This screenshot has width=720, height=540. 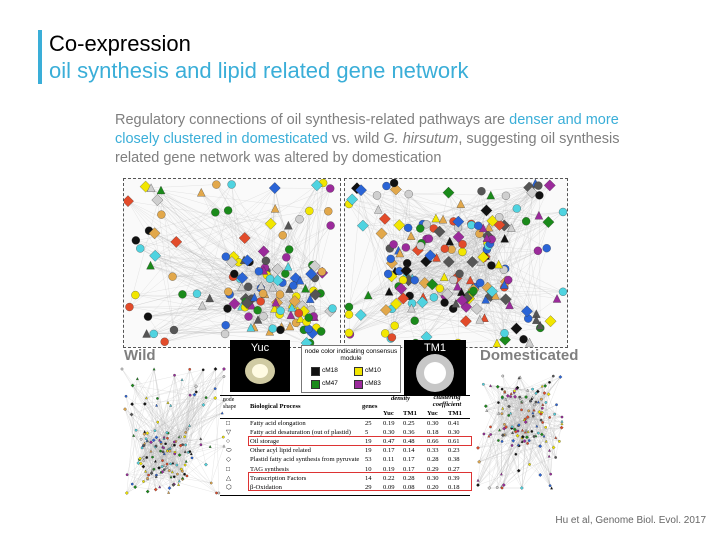 What do you see at coordinates (389, 469) in the screenshot?
I see `cell-d-yuc: 0.19` at bounding box center [389, 469].